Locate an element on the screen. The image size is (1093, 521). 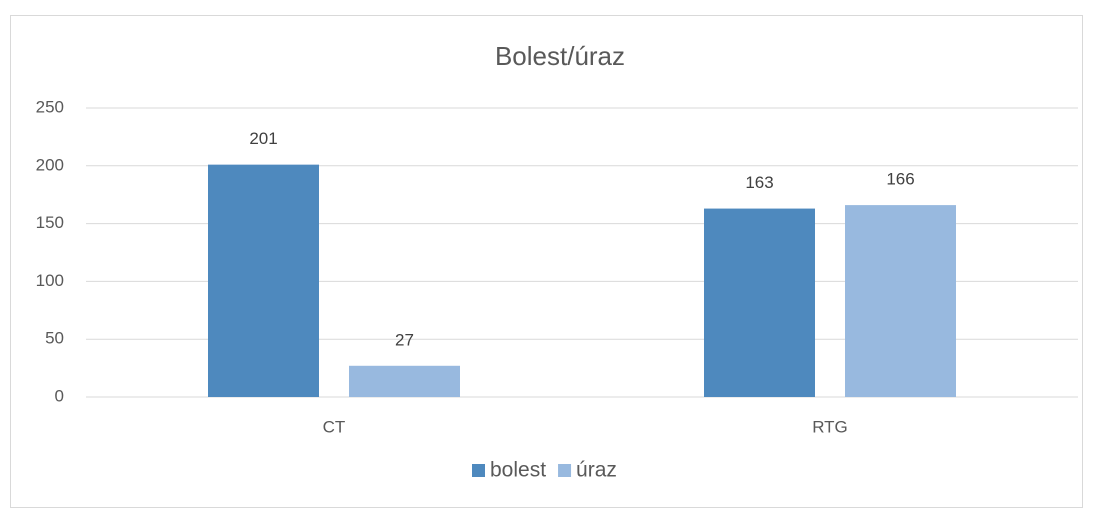
y-tick-label: 50 is located at coordinates (54, 338).